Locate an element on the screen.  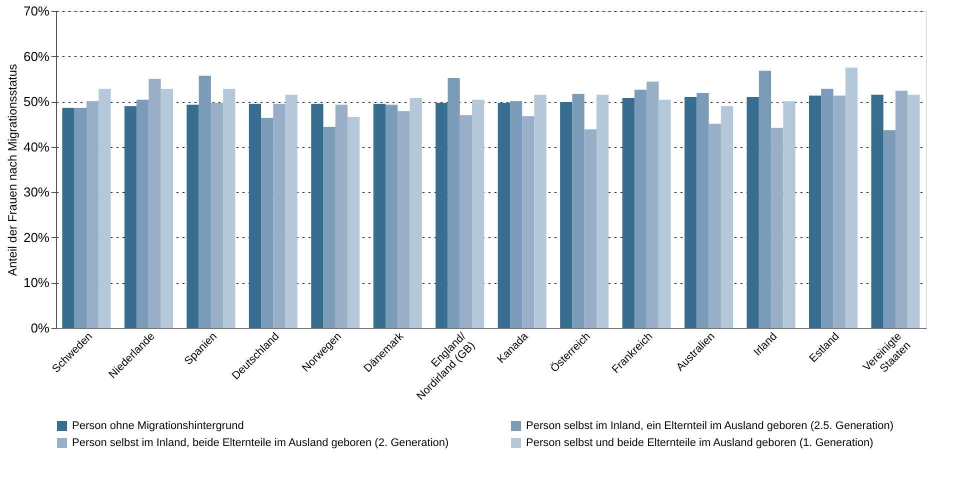
y-tick-label: 50% is located at coordinates (36, 102).